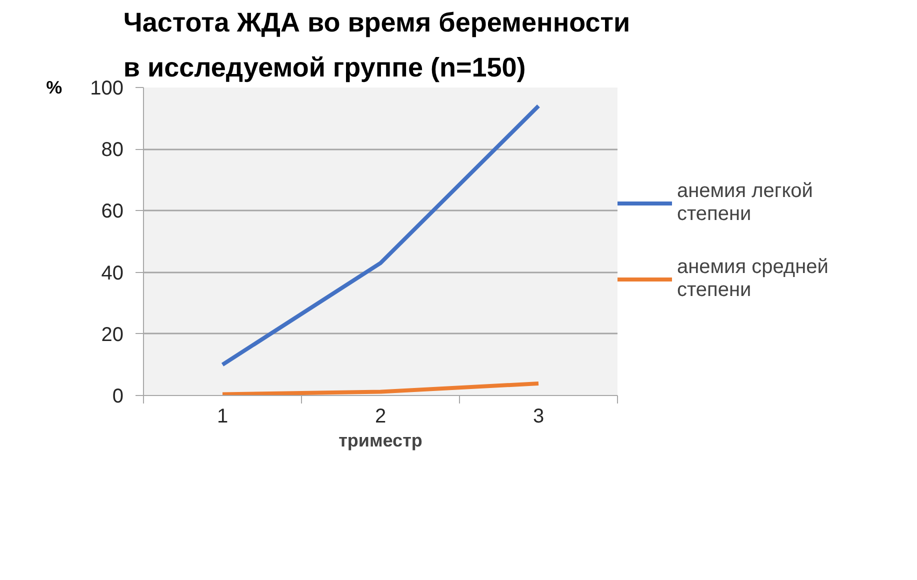  Describe the element at coordinates (222, 417) in the screenshot. I see `x-tick-label: 1` at that location.